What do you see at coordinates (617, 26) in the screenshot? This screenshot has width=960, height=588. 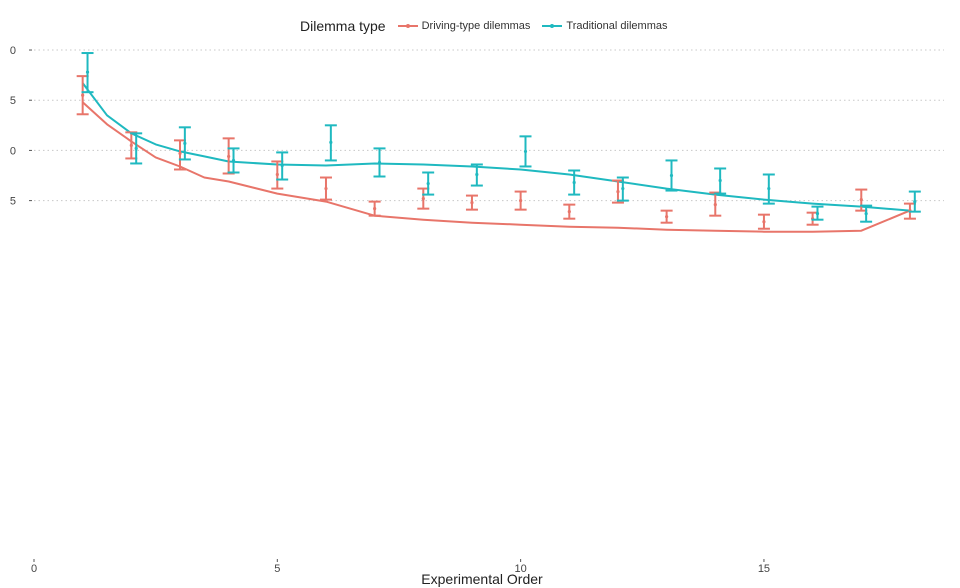 I see `legend-label-traditional: Traditional dilemmas` at bounding box center [617, 26].